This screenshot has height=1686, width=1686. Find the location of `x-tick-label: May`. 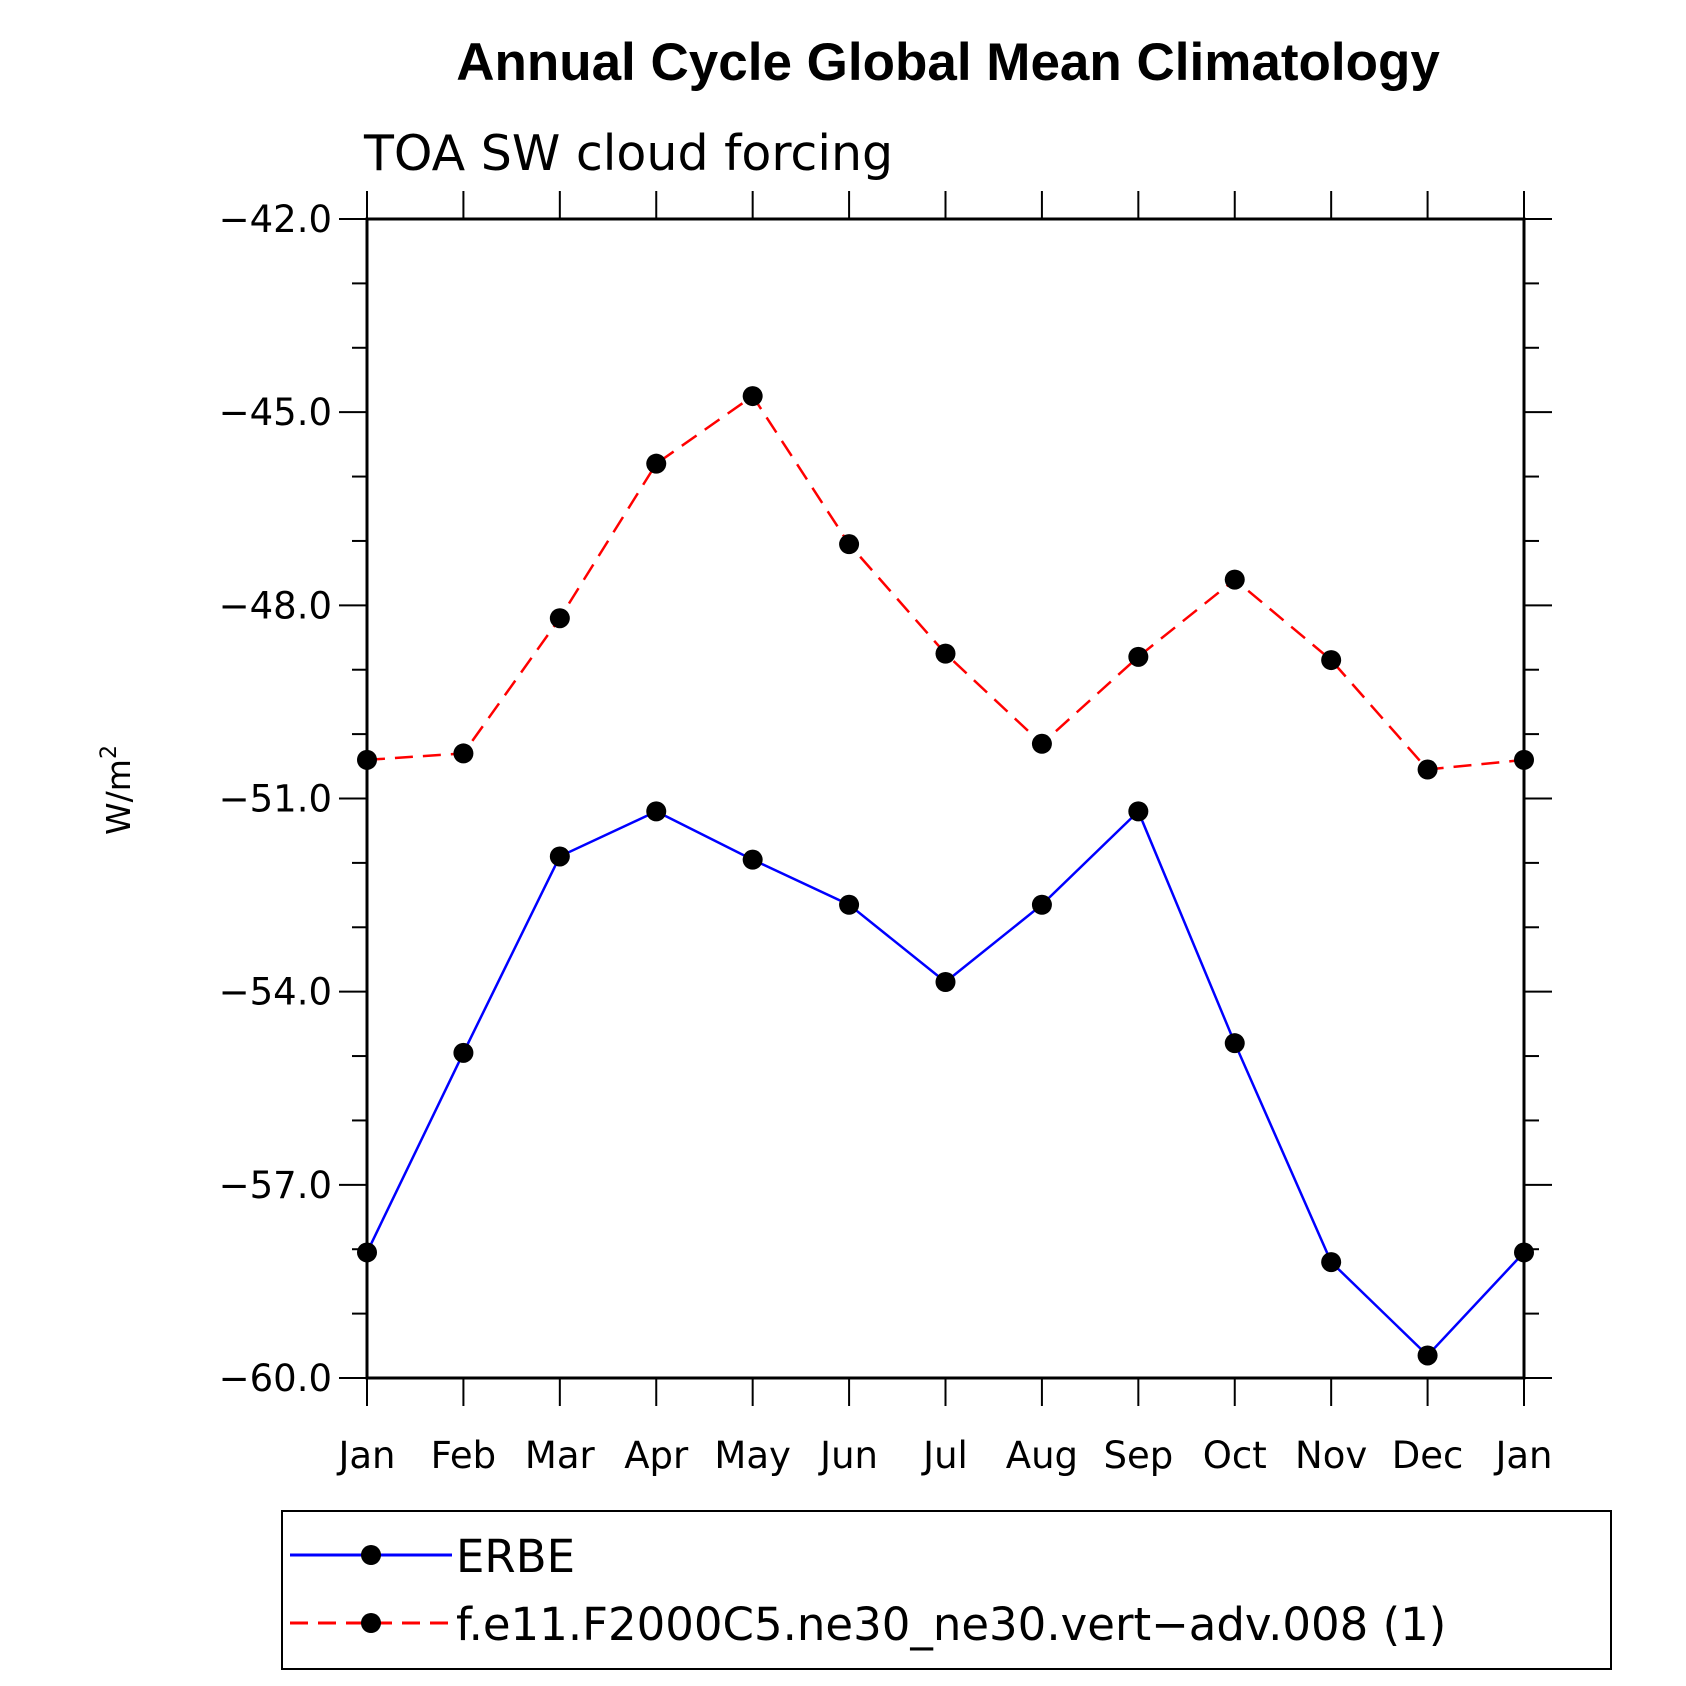

x-tick-label: May is located at coordinates (752, 1455).